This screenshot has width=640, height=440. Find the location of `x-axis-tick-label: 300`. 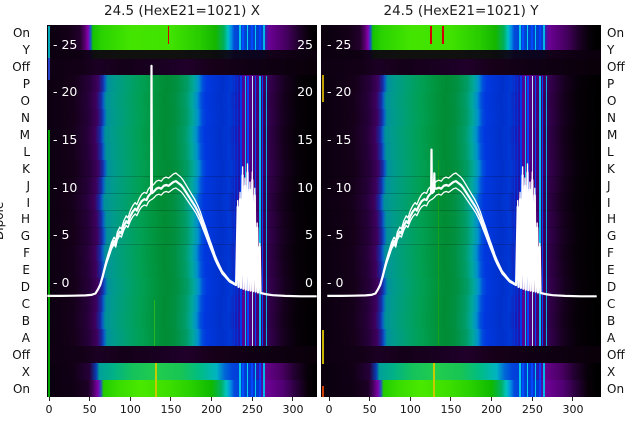

x-axis-tick-label: 300 is located at coordinates (573, 409).